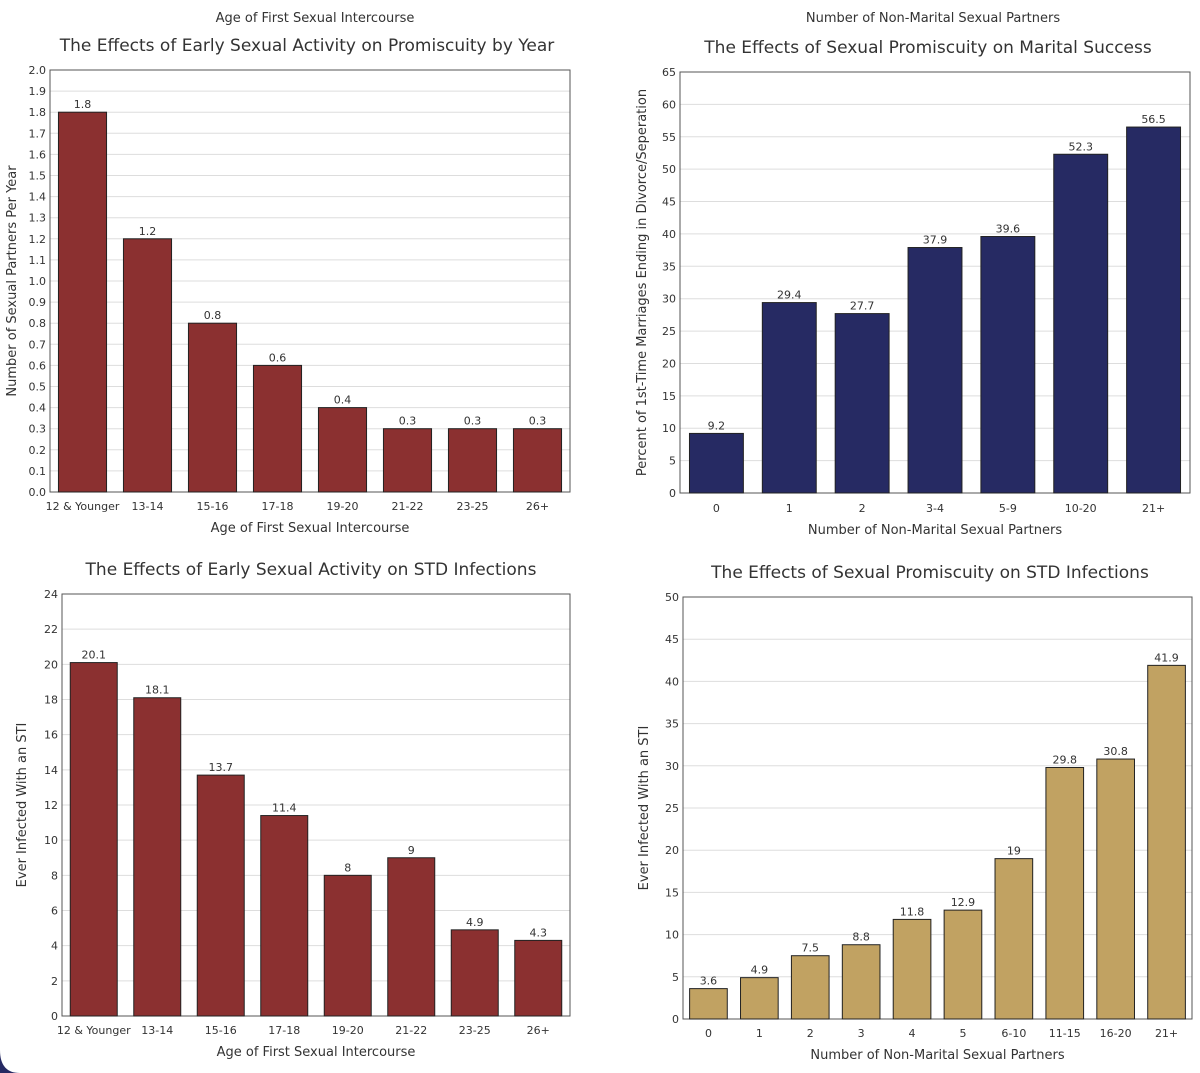 This screenshot has height=1073, width=1200. Describe the element at coordinates (935, 530) in the screenshot. I see `x-axis-label: Number of Non-Marital Sexual Partners` at that location.